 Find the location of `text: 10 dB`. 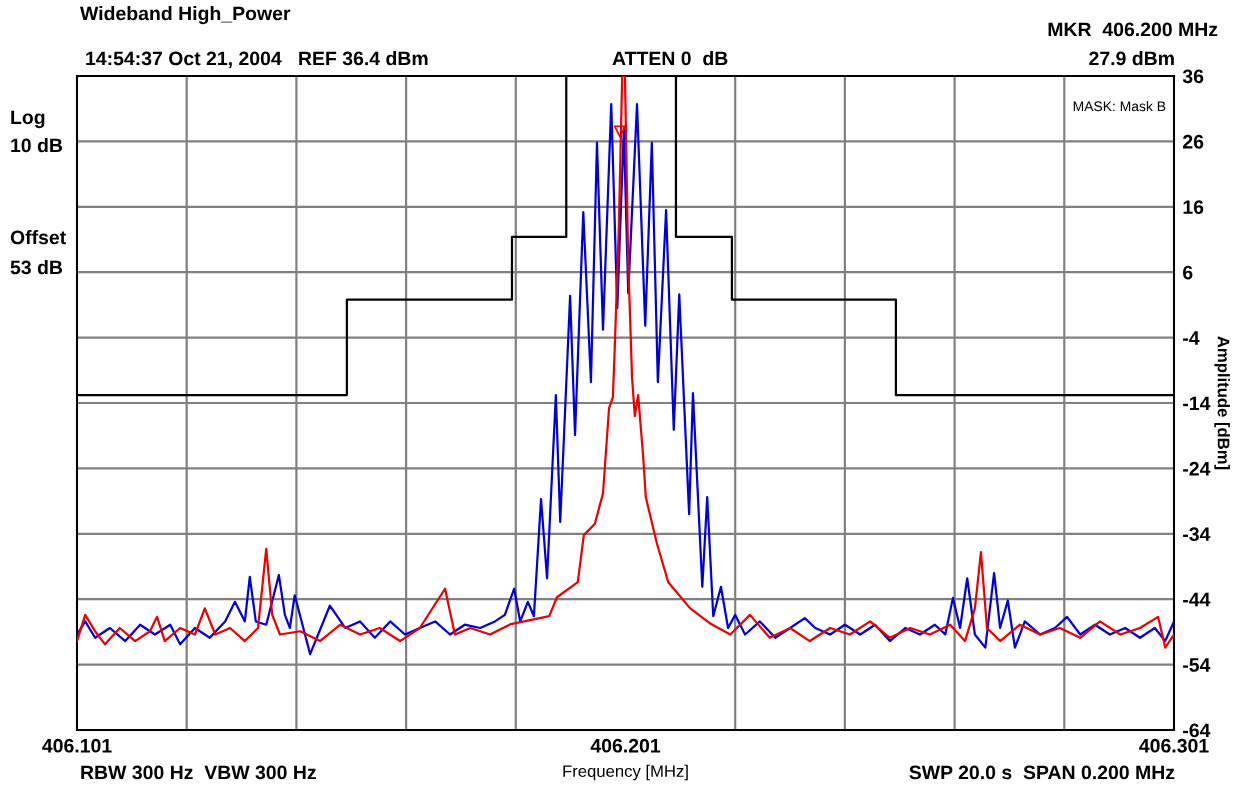

text: 10 dB is located at coordinates (37, 145).